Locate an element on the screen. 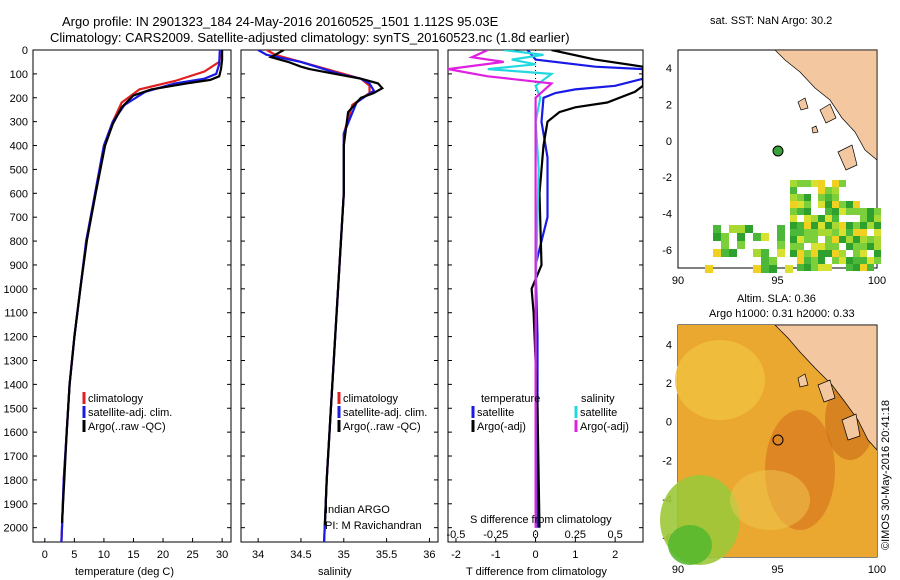  depth-tick-label: 600 is located at coordinates (19, 194).